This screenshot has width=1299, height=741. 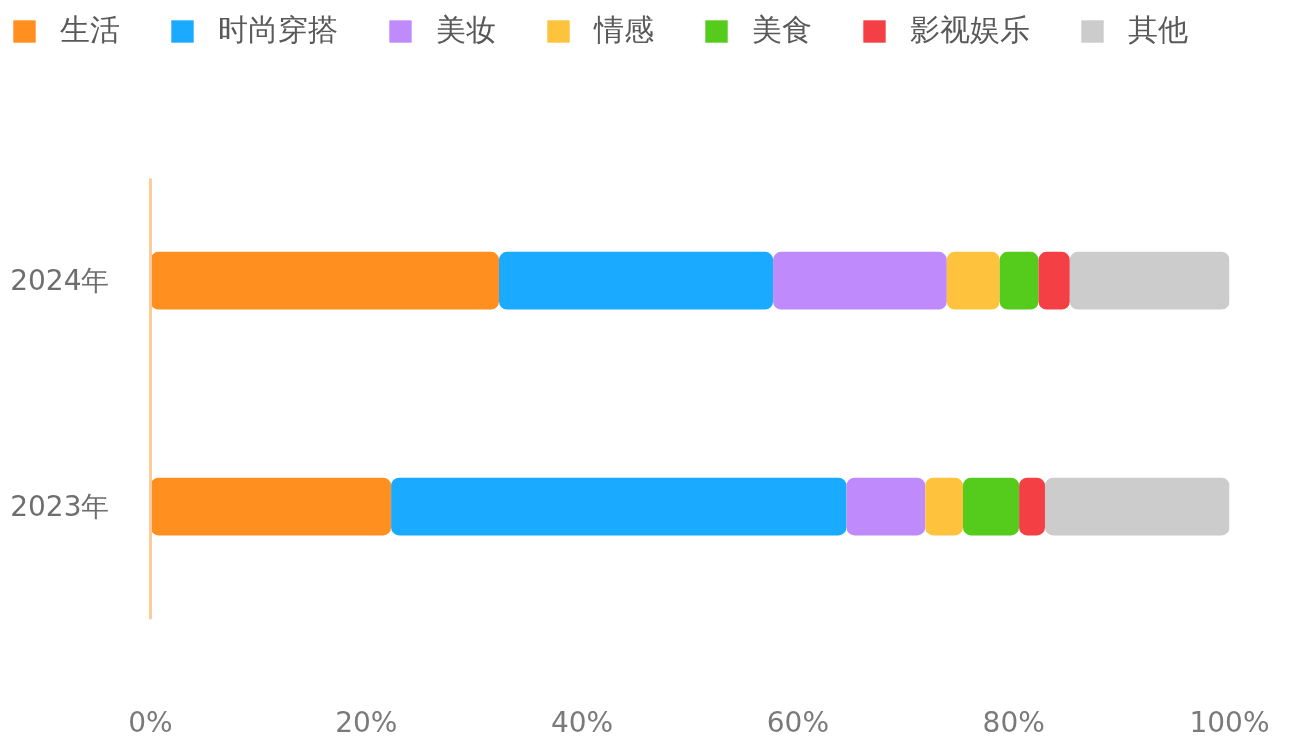 What do you see at coordinates (798, 722) in the screenshot?
I see `x-tick-label: 60%` at bounding box center [798, 722].